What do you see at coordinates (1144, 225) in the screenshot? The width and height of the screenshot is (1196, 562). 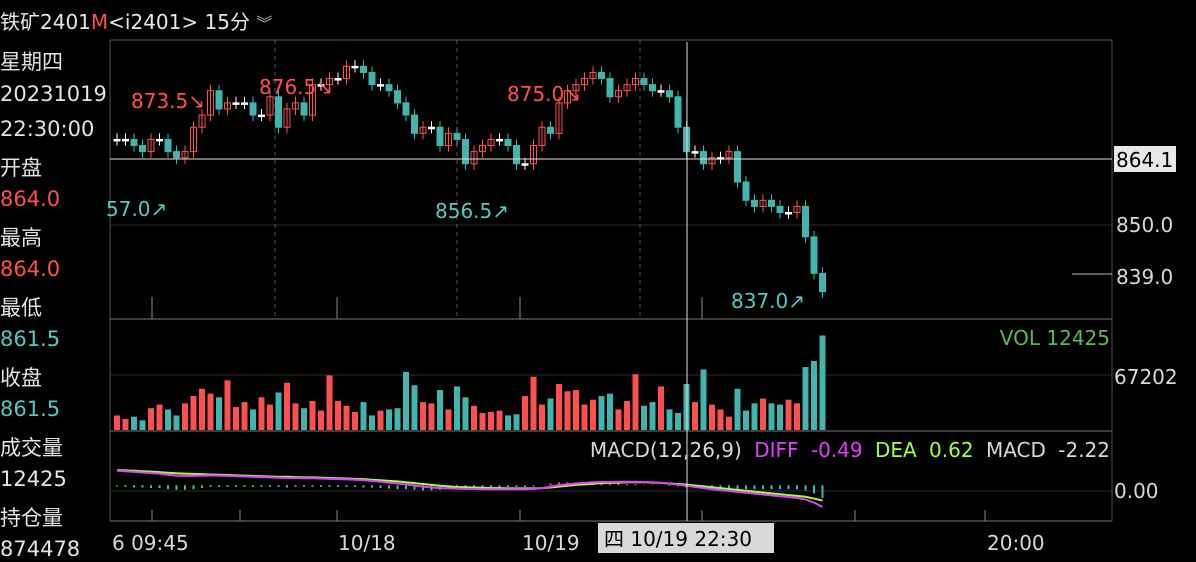 I see `price-tick-label: 850.0` at bounding box center [1144, 225].